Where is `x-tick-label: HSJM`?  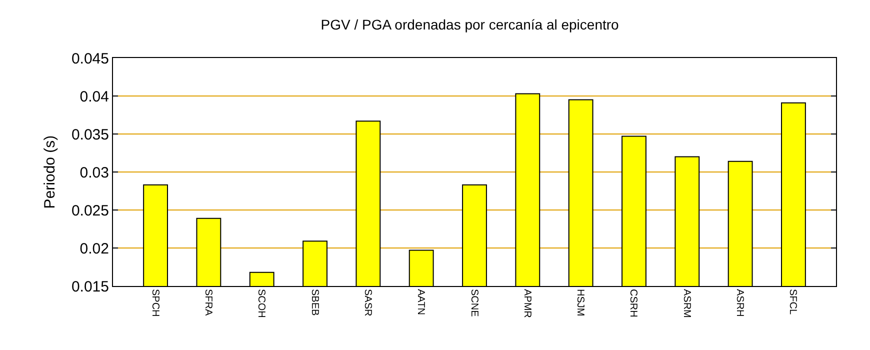 x-tick-label: HSJM is located at coordinates (580, 302).